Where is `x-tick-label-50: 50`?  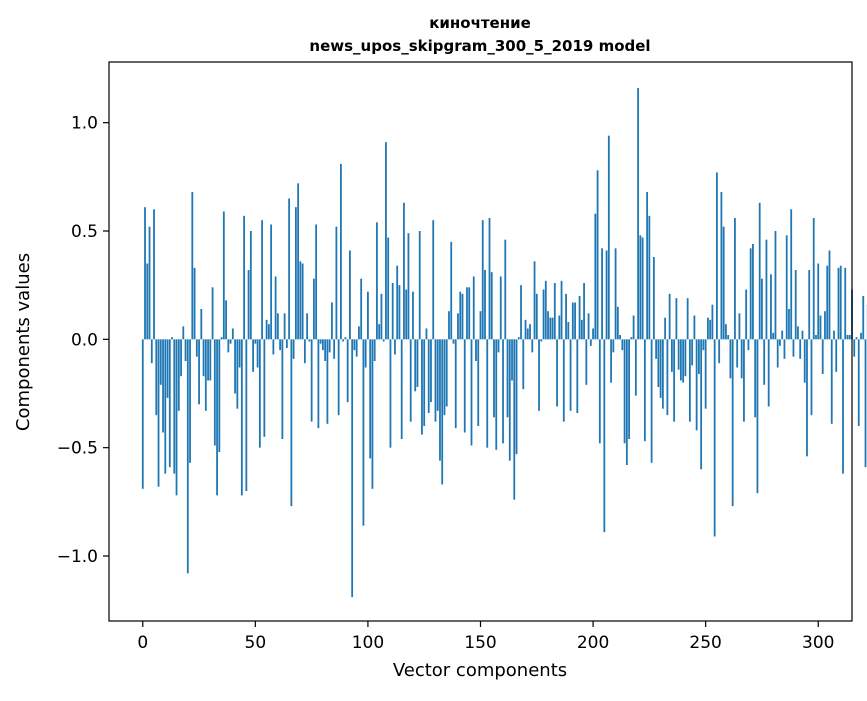 x-tick-label-50: 50 is located at coordinates (256, 643).